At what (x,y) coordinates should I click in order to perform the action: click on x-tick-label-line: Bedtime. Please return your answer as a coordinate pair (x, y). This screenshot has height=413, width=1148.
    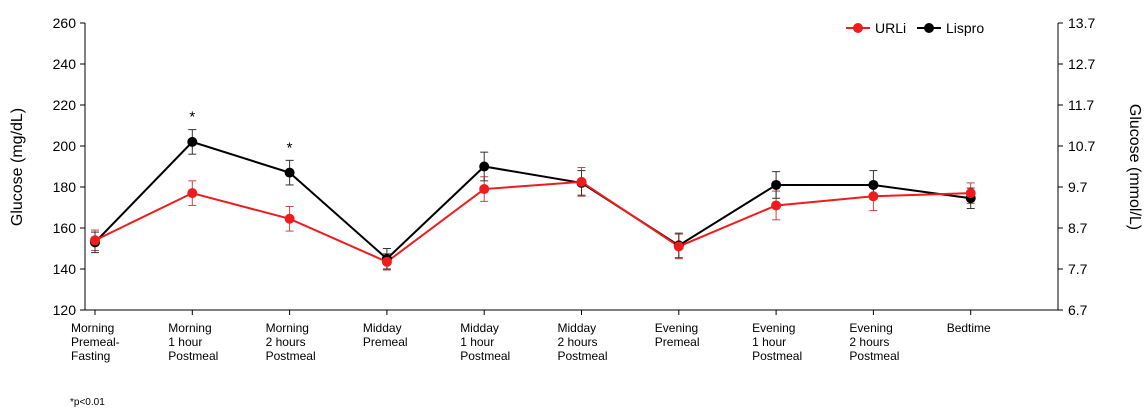
    Looking at the image, I should click on (969, 328).